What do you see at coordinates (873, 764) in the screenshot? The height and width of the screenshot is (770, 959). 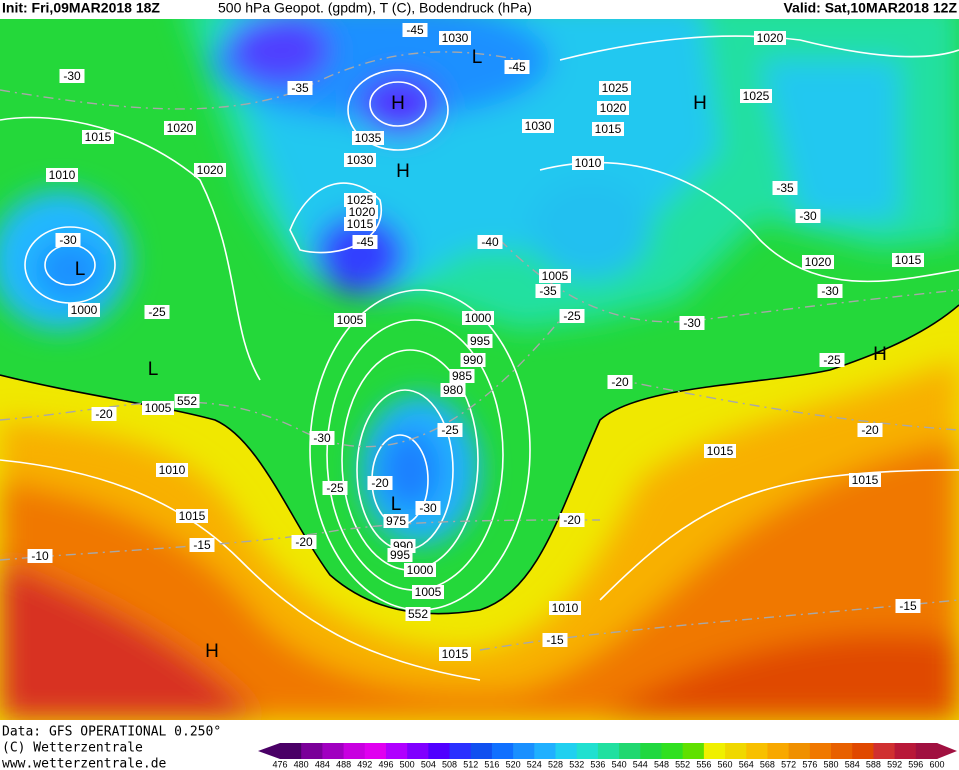 I see `colorbar-label: 588` at bounding box center [873, 764].